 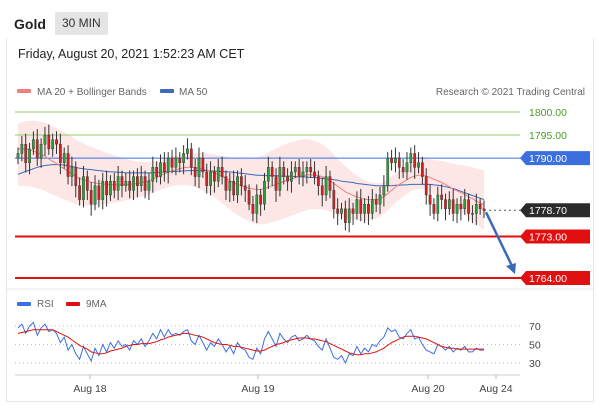 What do you see at coordinates (251, 182) in the screenshot?
I see `ma50-line` at bounding box center [251, 182].